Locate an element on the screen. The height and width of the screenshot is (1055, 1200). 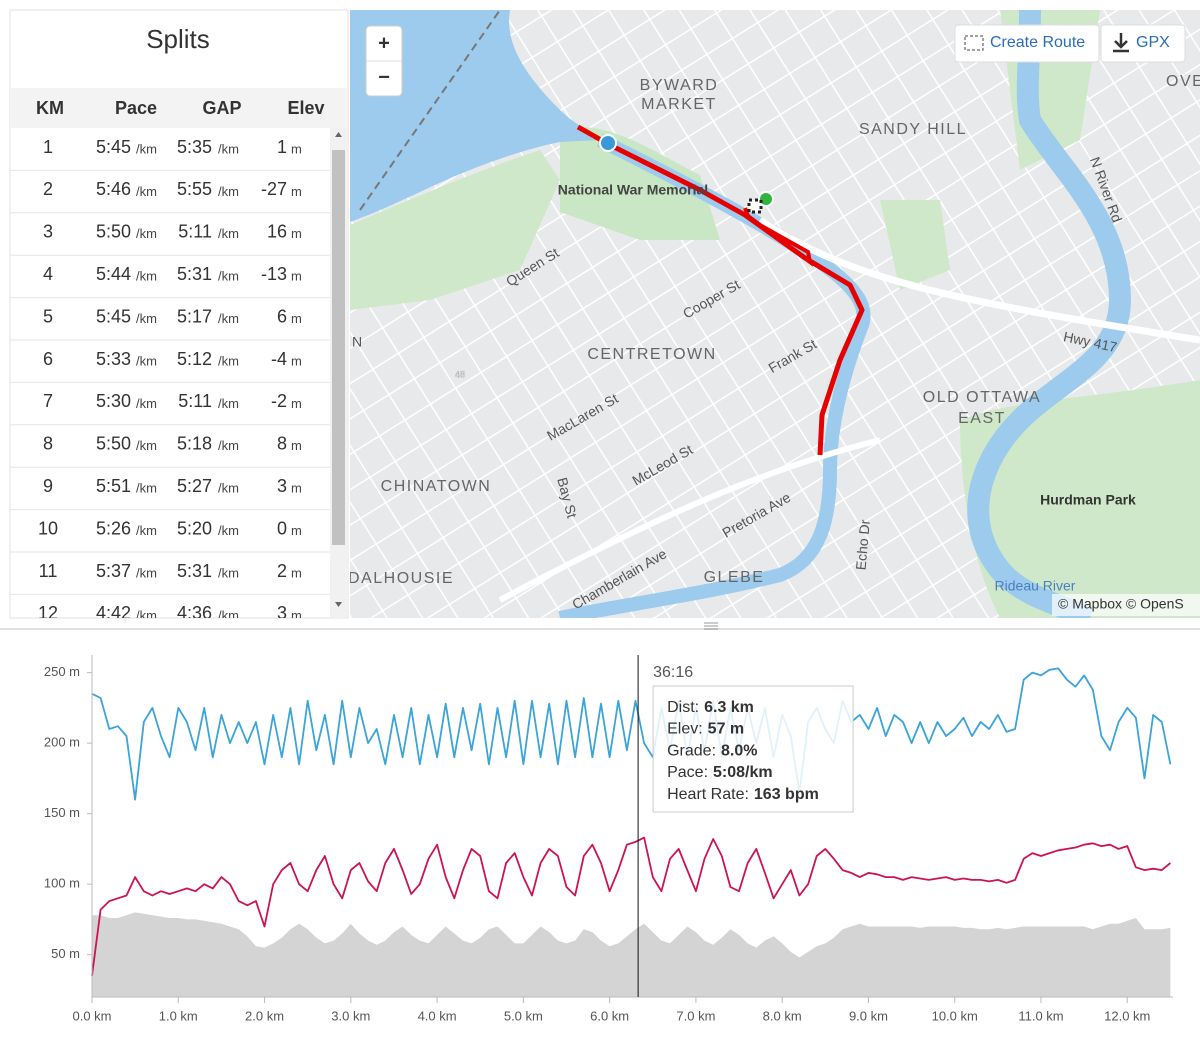
map-label: National War Memorial is located at coordinates (633, 190).